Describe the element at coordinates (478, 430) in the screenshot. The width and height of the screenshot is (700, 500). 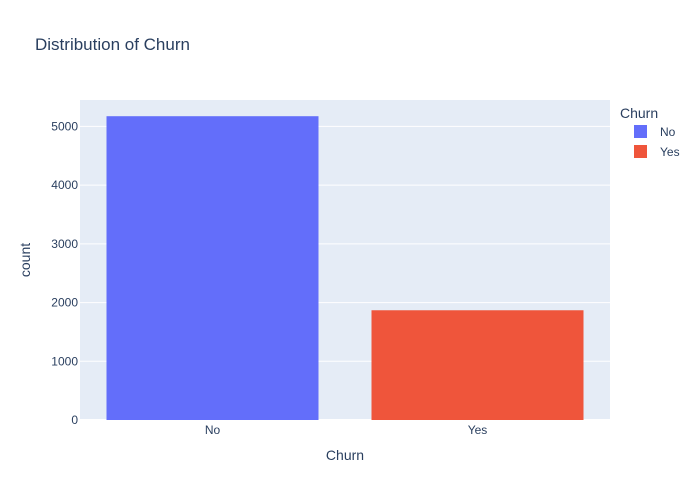
I see `x-tick-label: Yes` at that location.